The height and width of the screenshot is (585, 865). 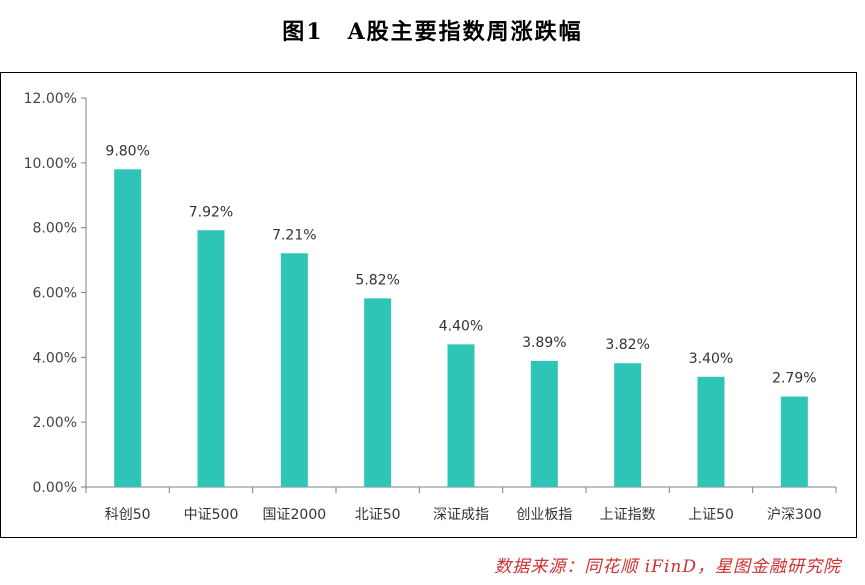 I want to click on data-source: 数据来源：同花顺 iFinD，星图金融研究院, so click(x=667, y=567).